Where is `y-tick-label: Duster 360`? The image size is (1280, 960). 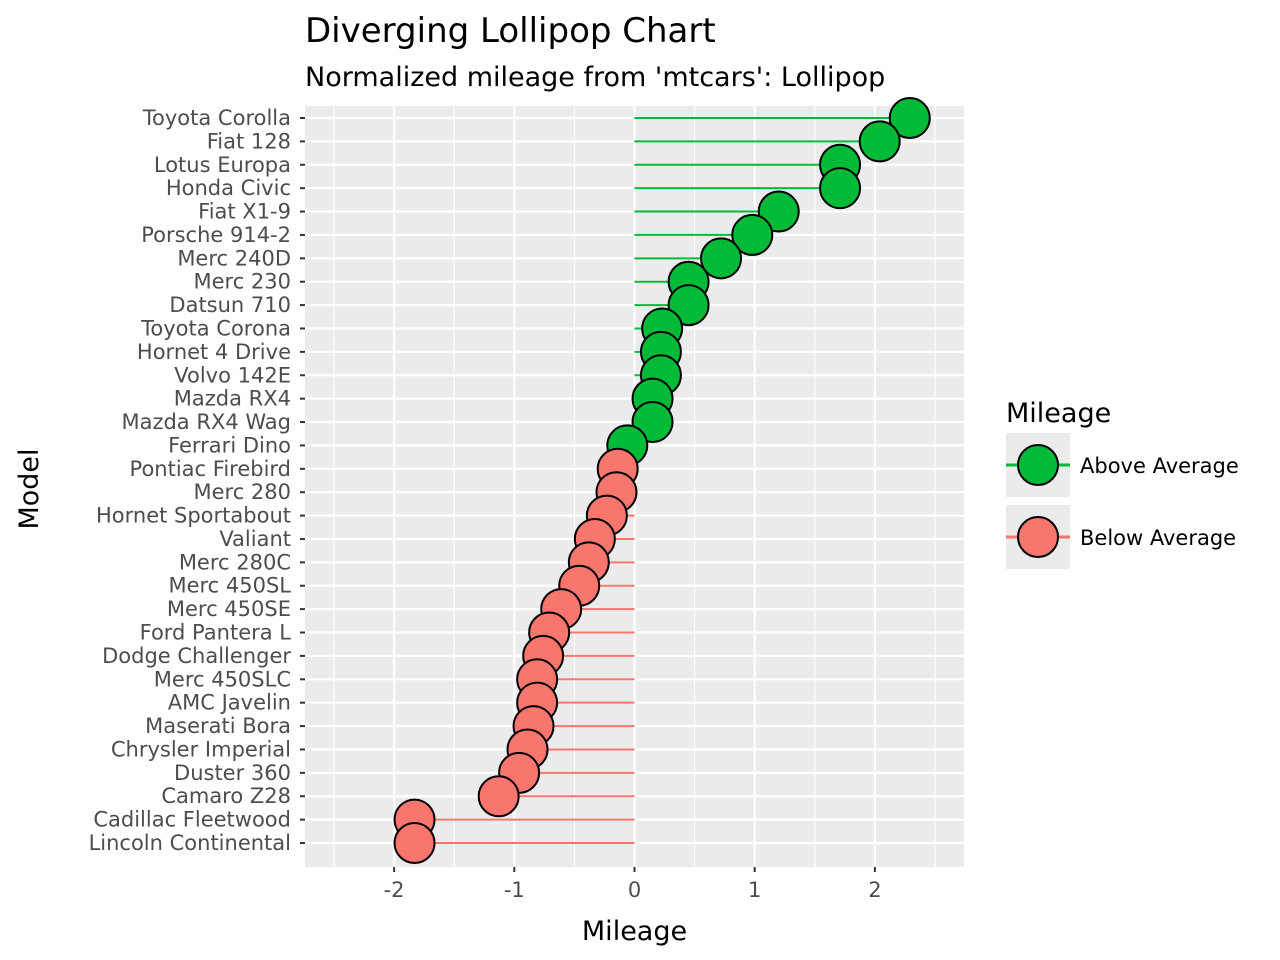
y-tick-label: Duster 360 is located at coordinates (232, 773).